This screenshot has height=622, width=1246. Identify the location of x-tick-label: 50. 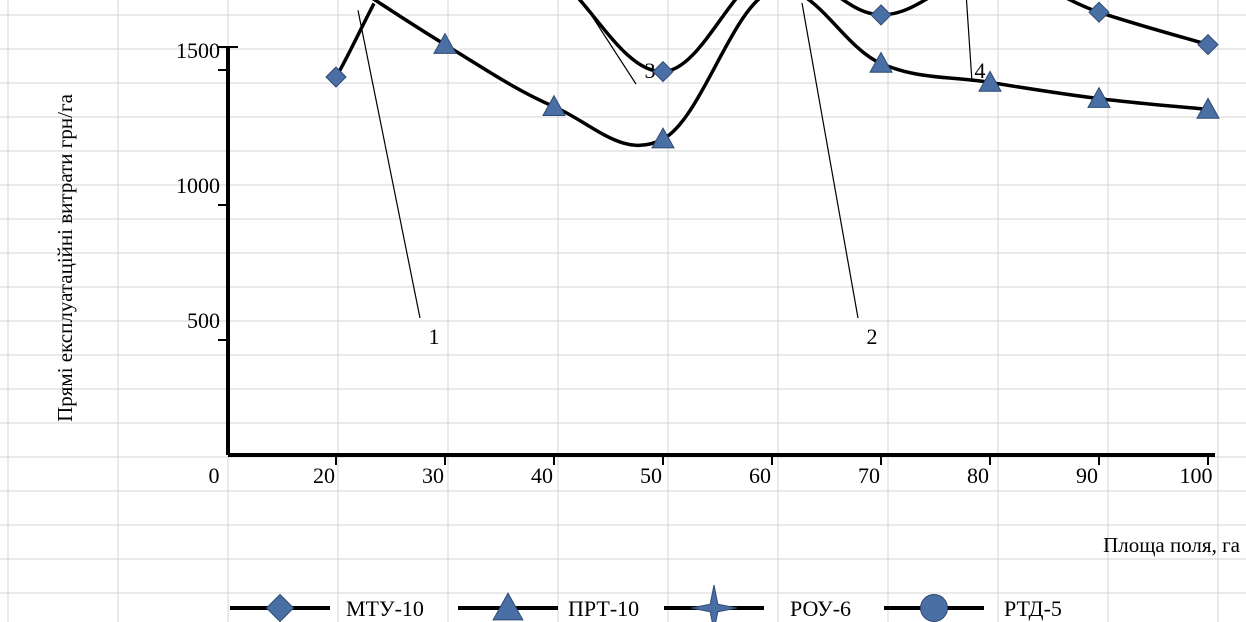
(651, 475).